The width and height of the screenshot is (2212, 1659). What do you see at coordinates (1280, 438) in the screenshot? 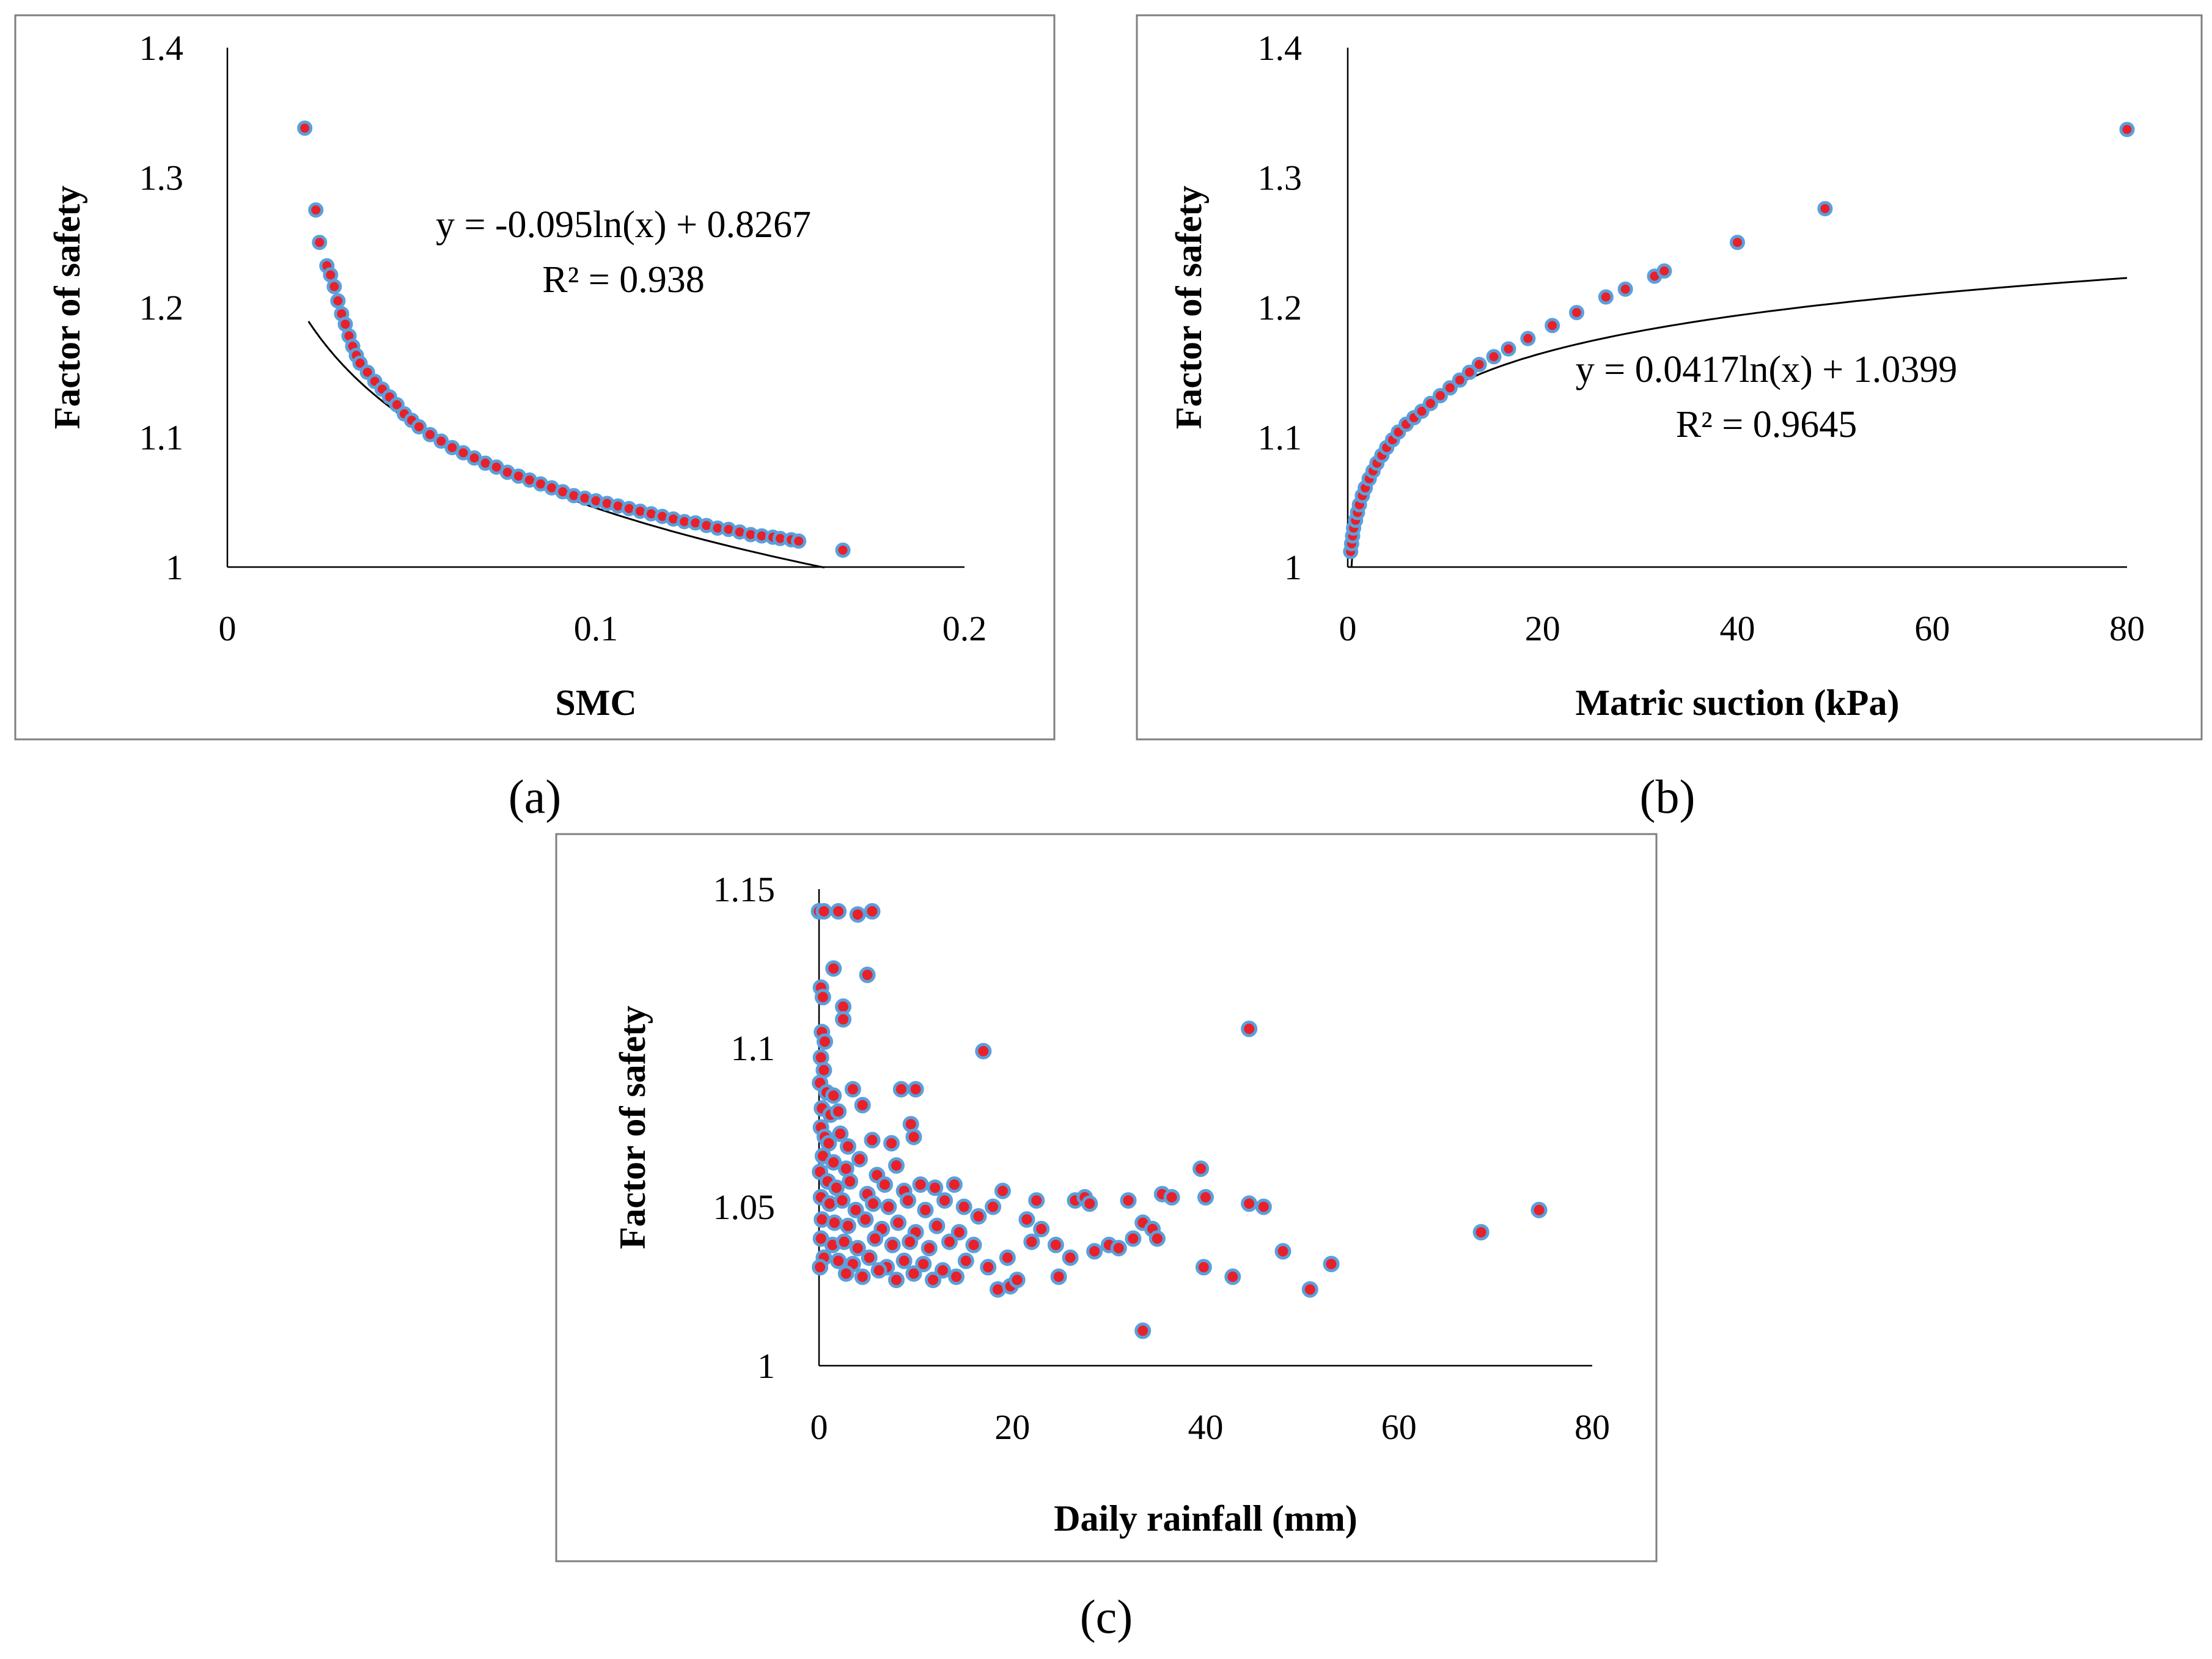
I see `y-tick-label: 1.1` at bounding box center [1280, 438].